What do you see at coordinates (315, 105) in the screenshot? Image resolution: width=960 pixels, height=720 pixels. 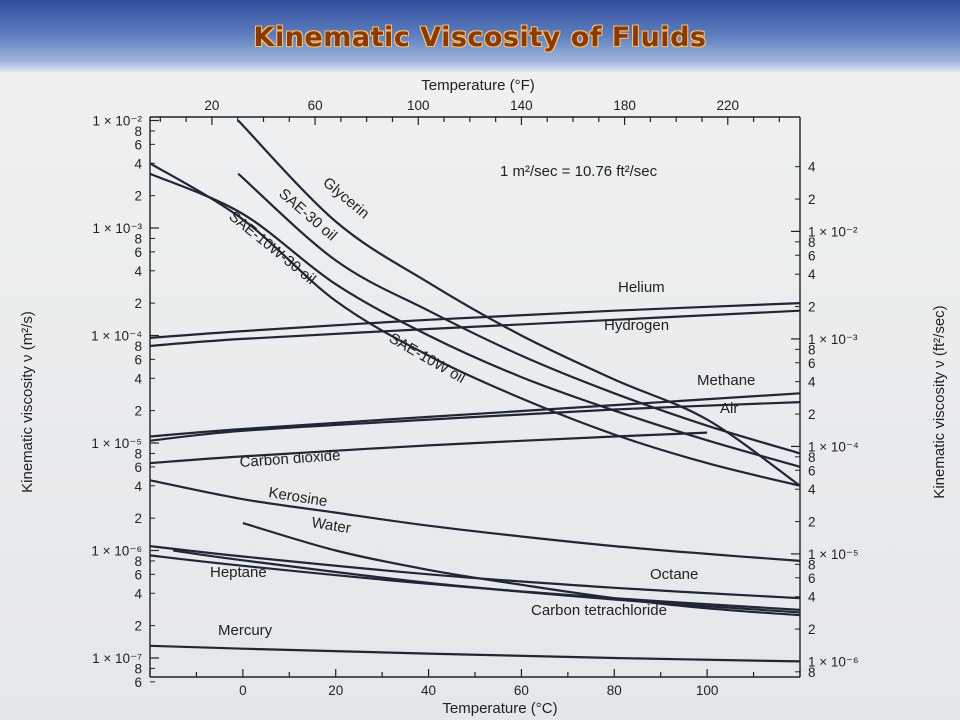 I see `x2-tick-label: 60` at bounding box center [315, 105].